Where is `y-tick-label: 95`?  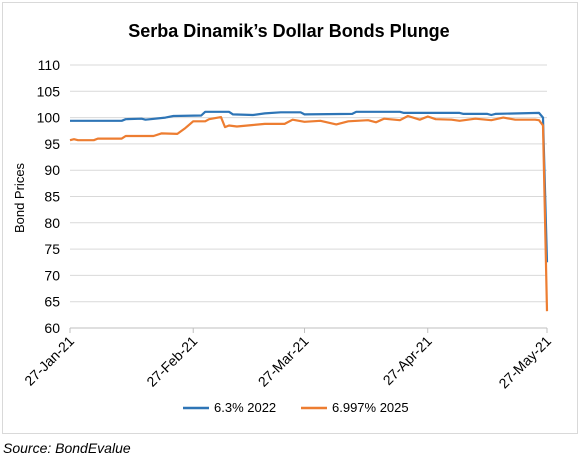 y-tick-label: 95 is located at coordinates (52, 144).